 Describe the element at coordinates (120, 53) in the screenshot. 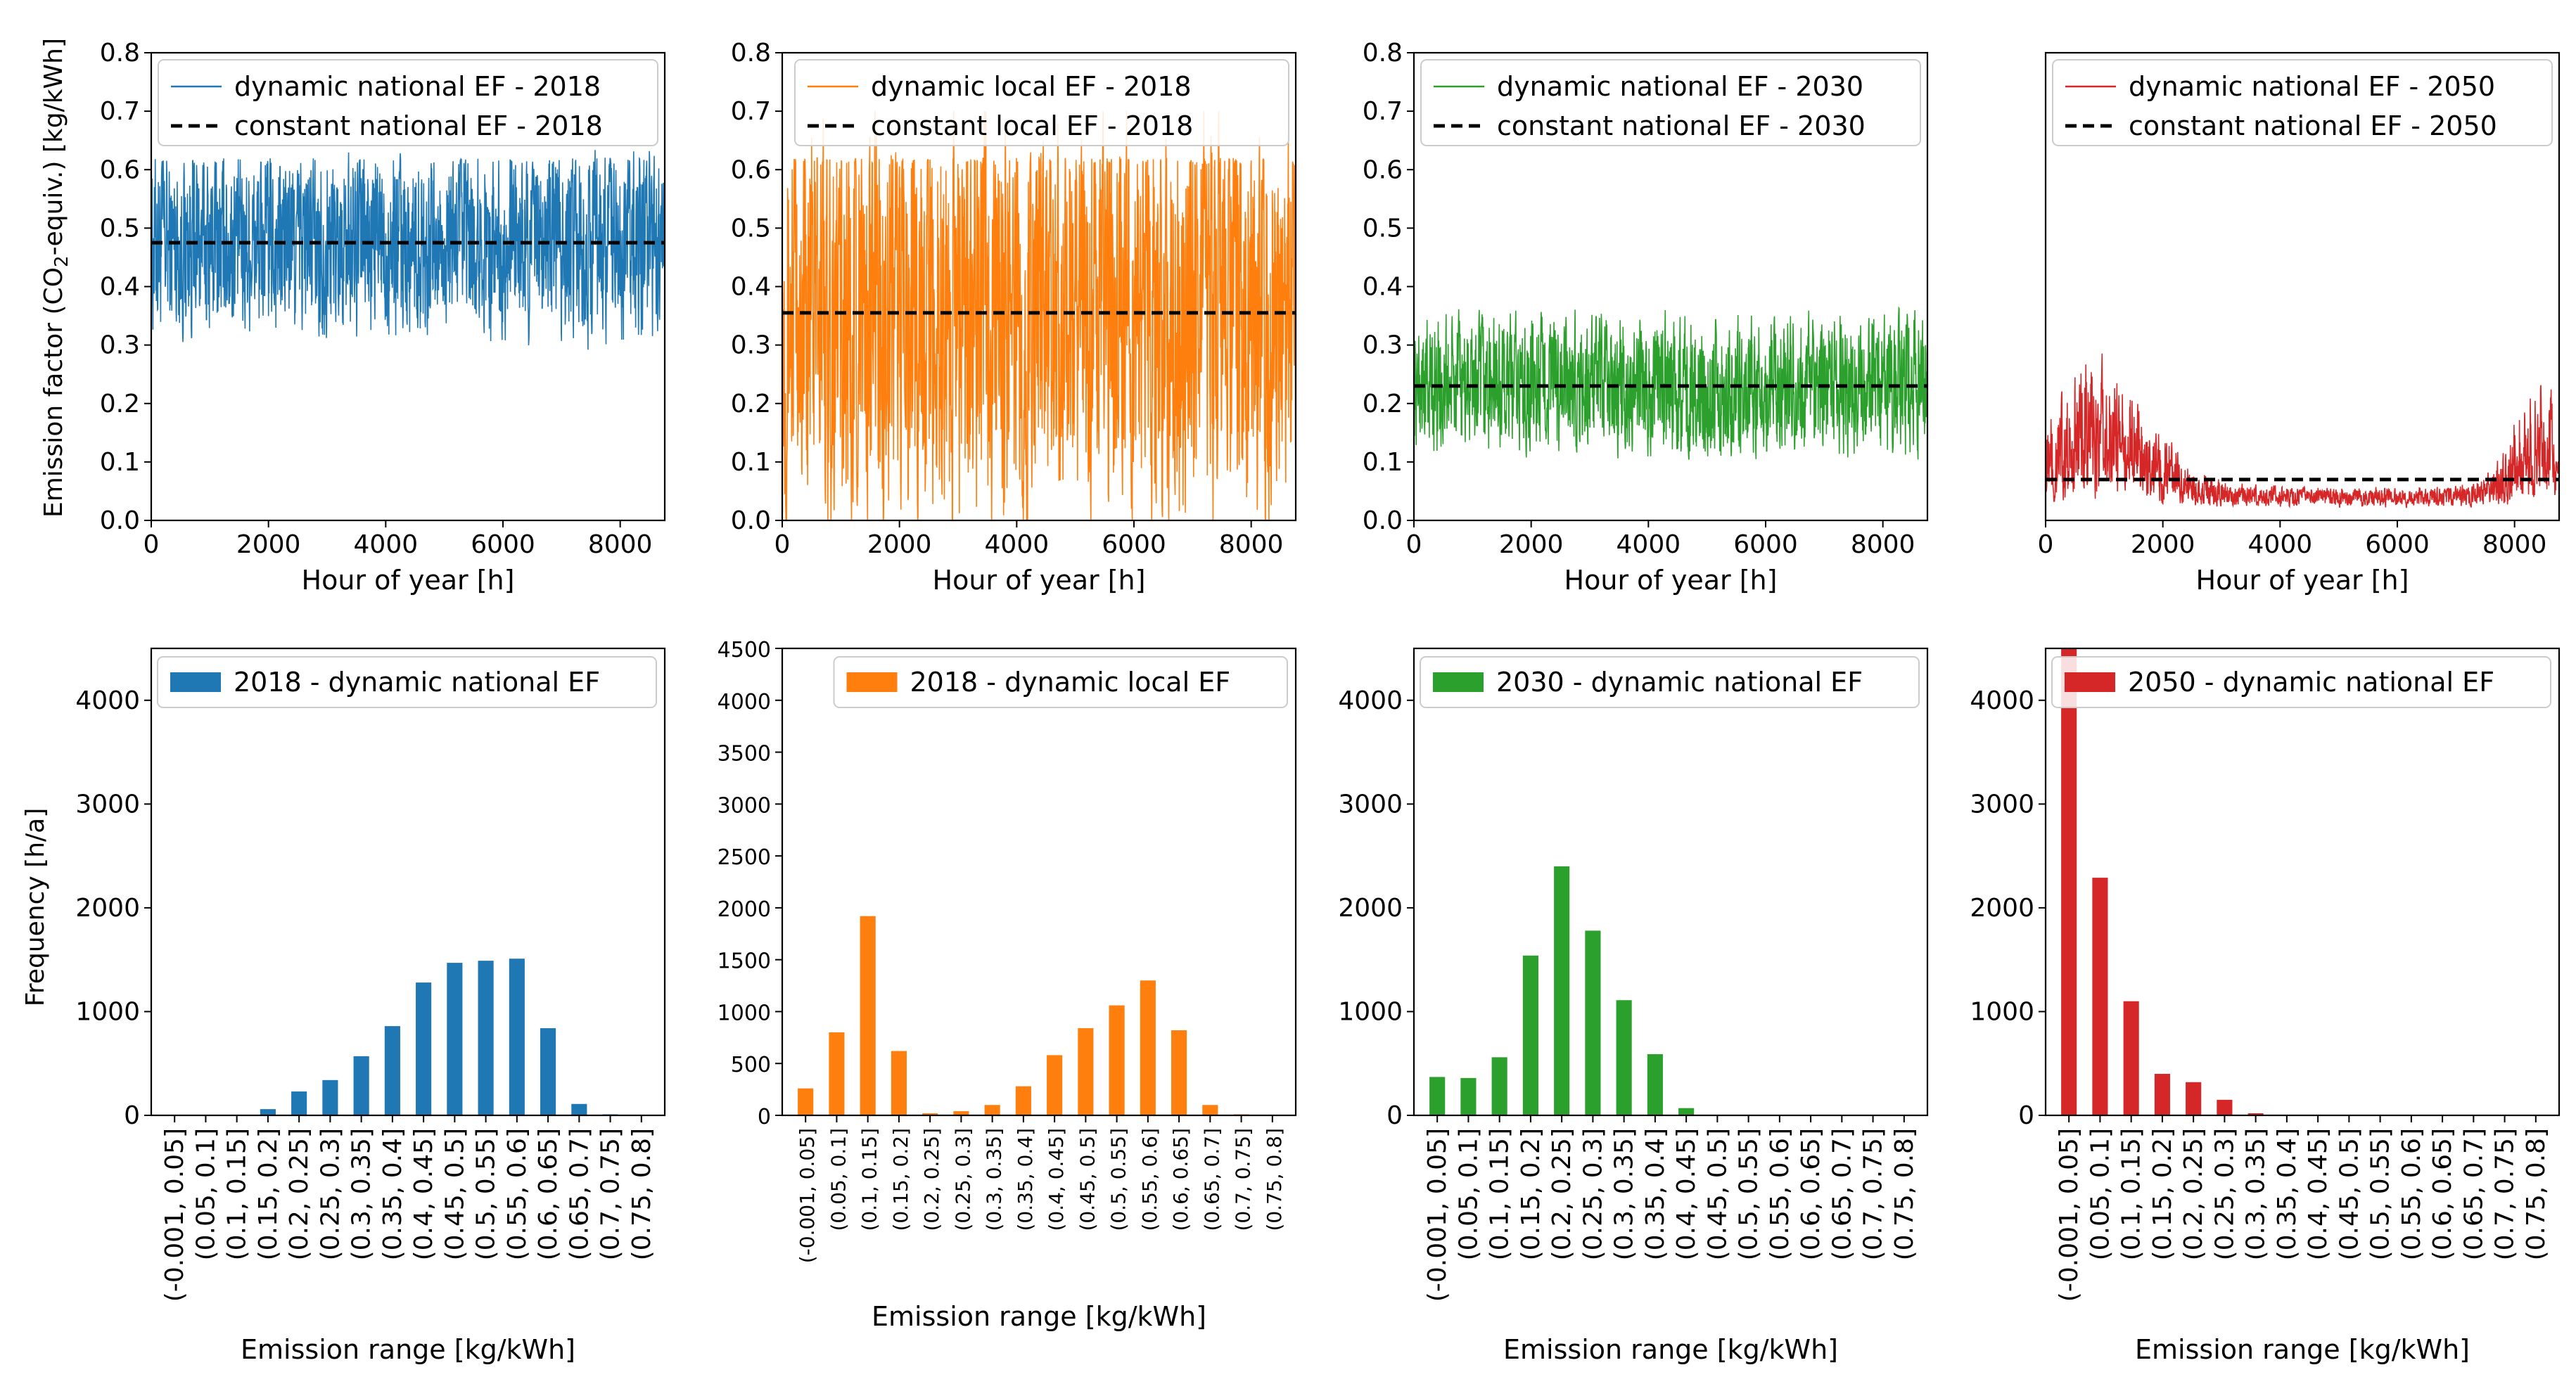

I see `y-tick-label: 0.8` at that location.